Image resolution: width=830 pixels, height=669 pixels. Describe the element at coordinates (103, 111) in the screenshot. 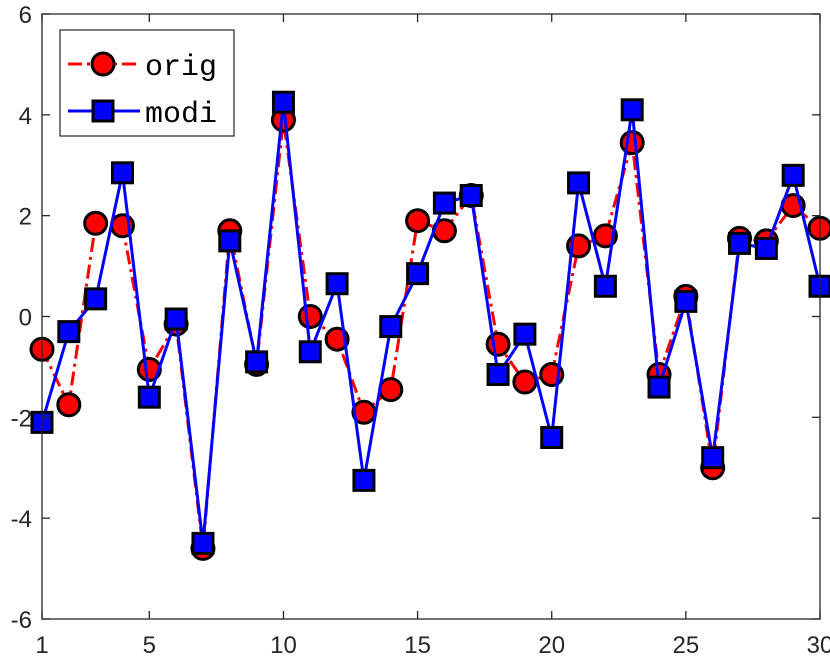

I see `legend-marker-modi` at that location.